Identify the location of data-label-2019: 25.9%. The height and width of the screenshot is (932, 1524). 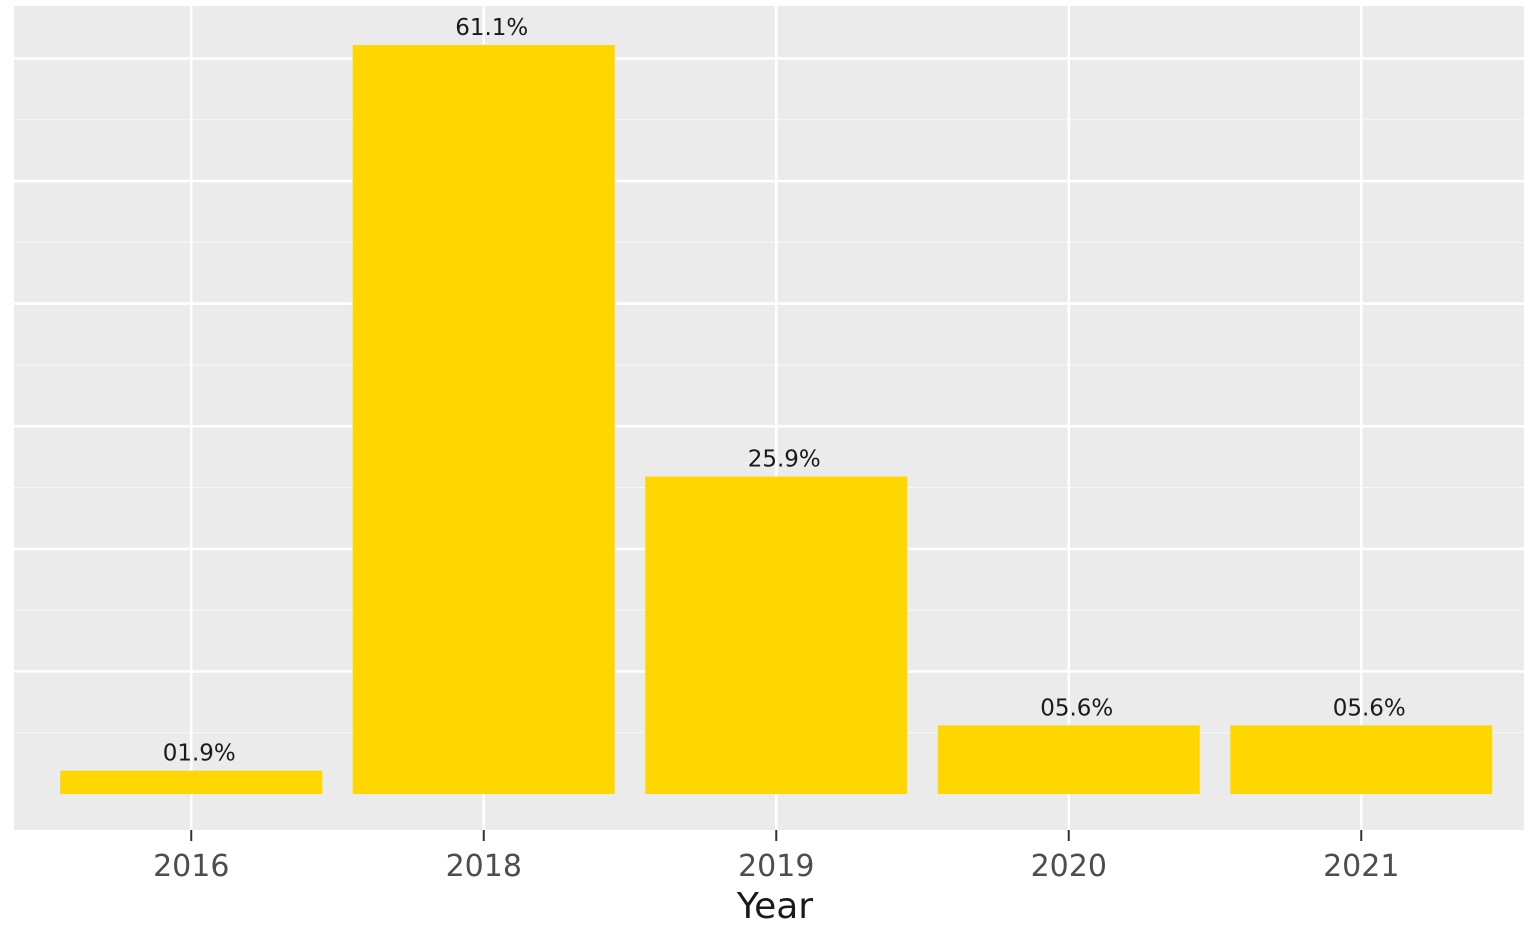
(784, 460).